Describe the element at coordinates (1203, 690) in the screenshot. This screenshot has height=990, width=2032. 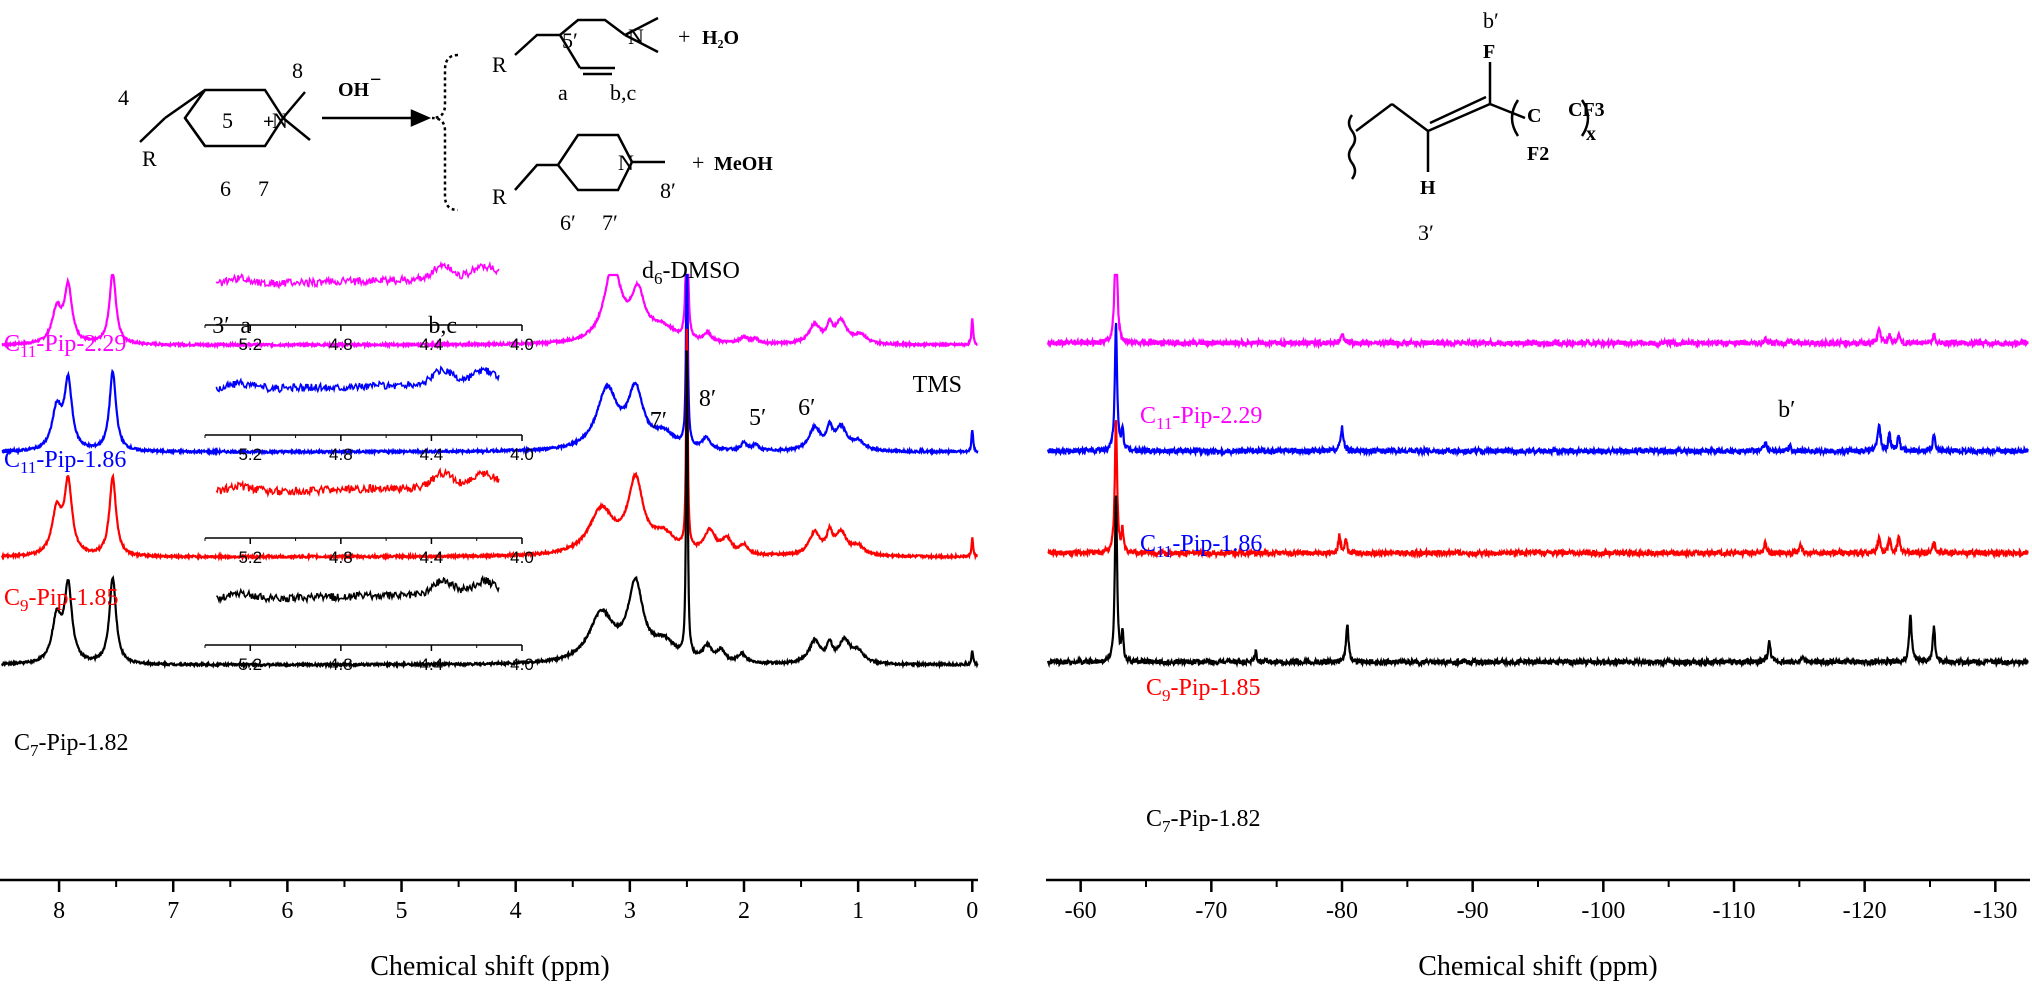
I see `right-series-label-3: C9-Pip-1.85` at that location.